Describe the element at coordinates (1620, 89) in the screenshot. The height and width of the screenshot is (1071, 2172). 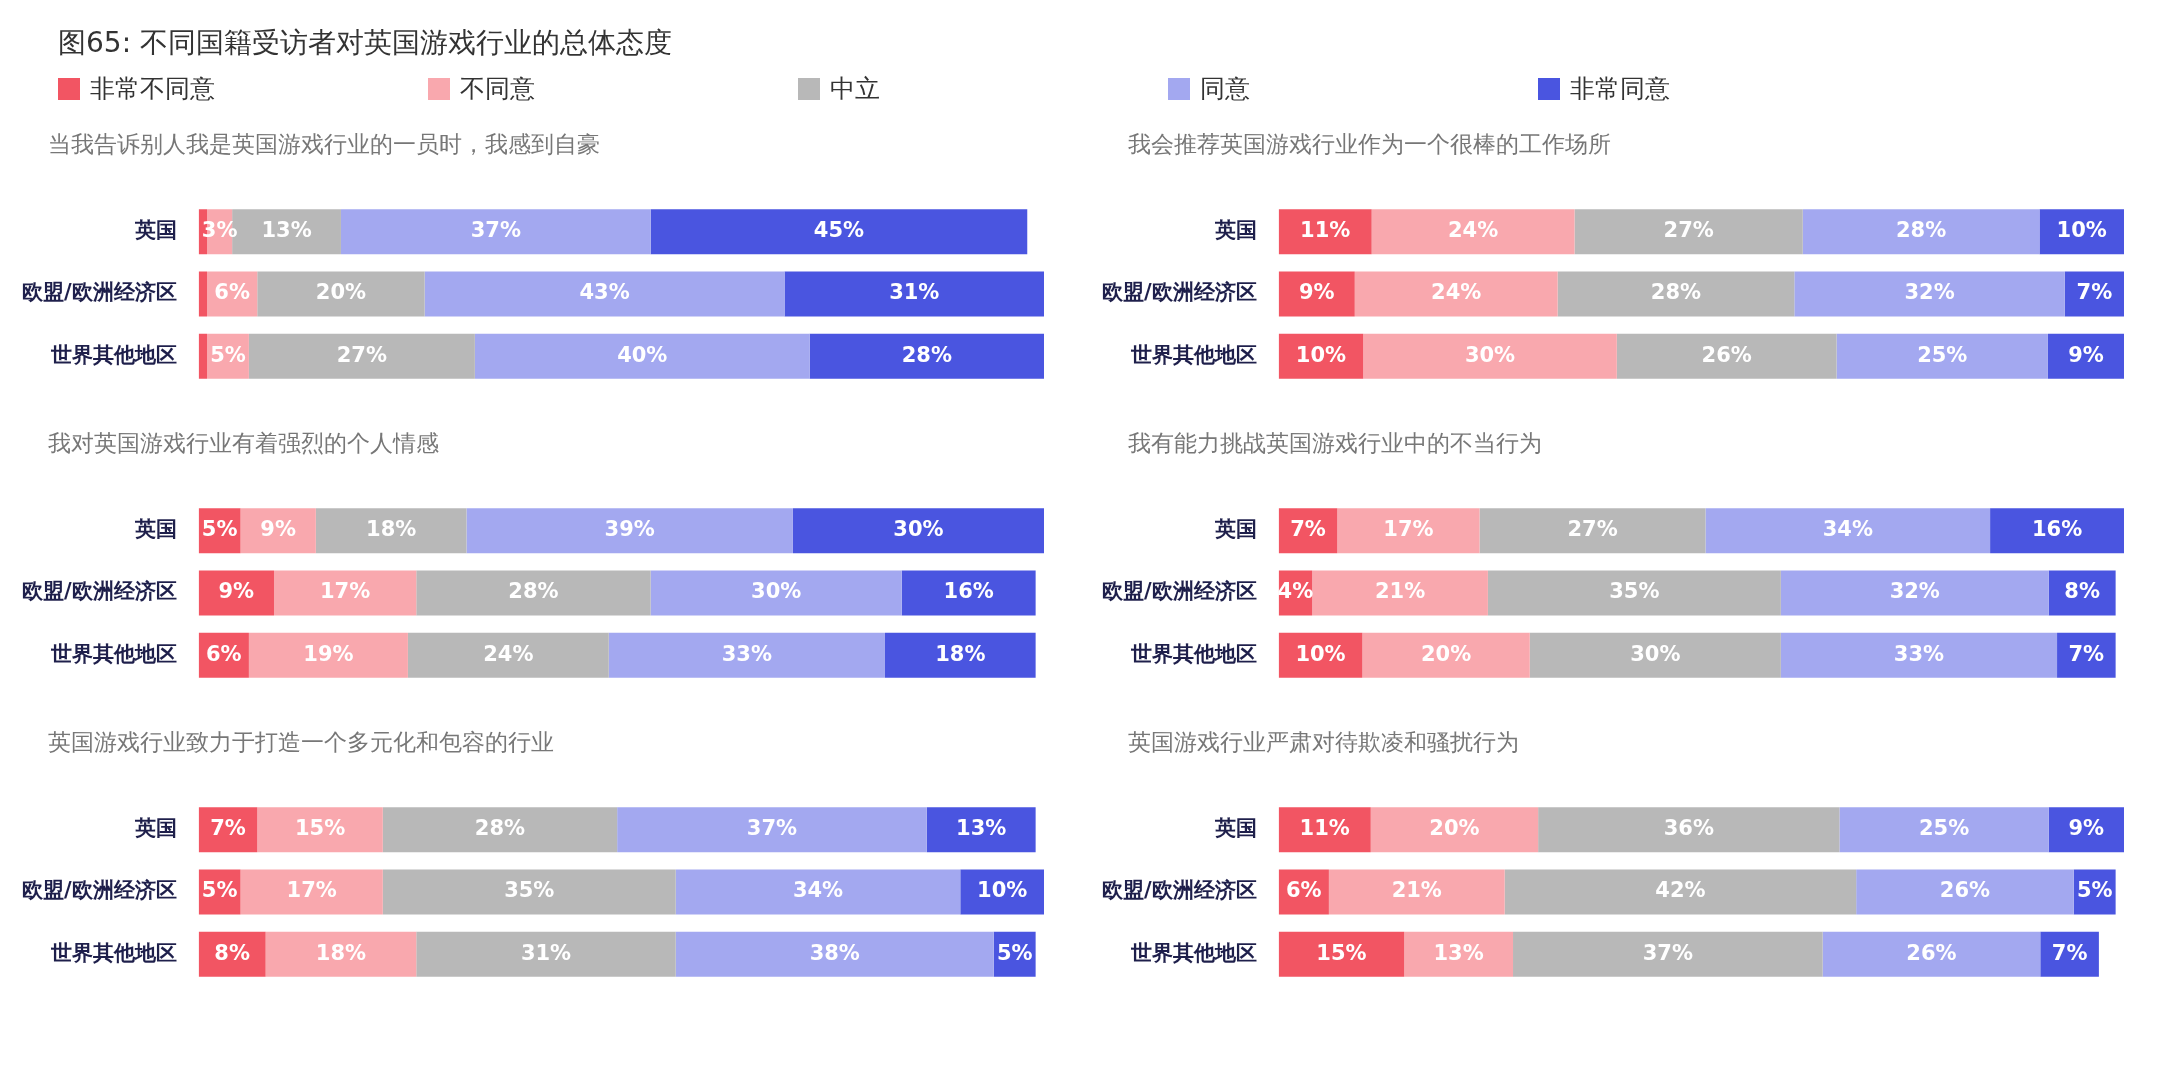
I see `legend-label: 非常同意` at that location.